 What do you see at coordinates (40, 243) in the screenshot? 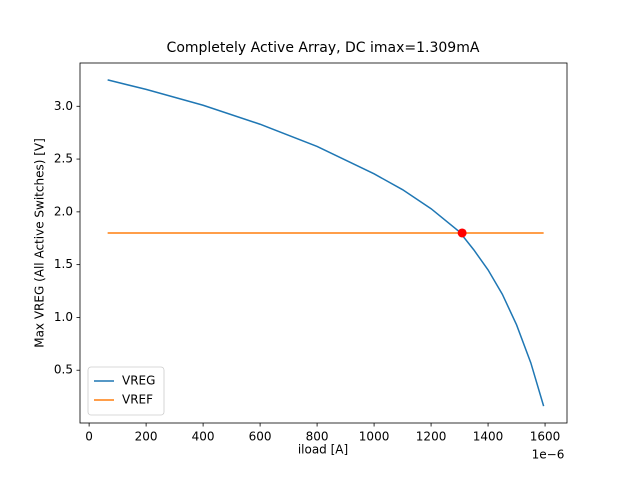
I see `y-axis-label: Max VREG (All Active Switches) [V]` at bounding box center [40, 243].